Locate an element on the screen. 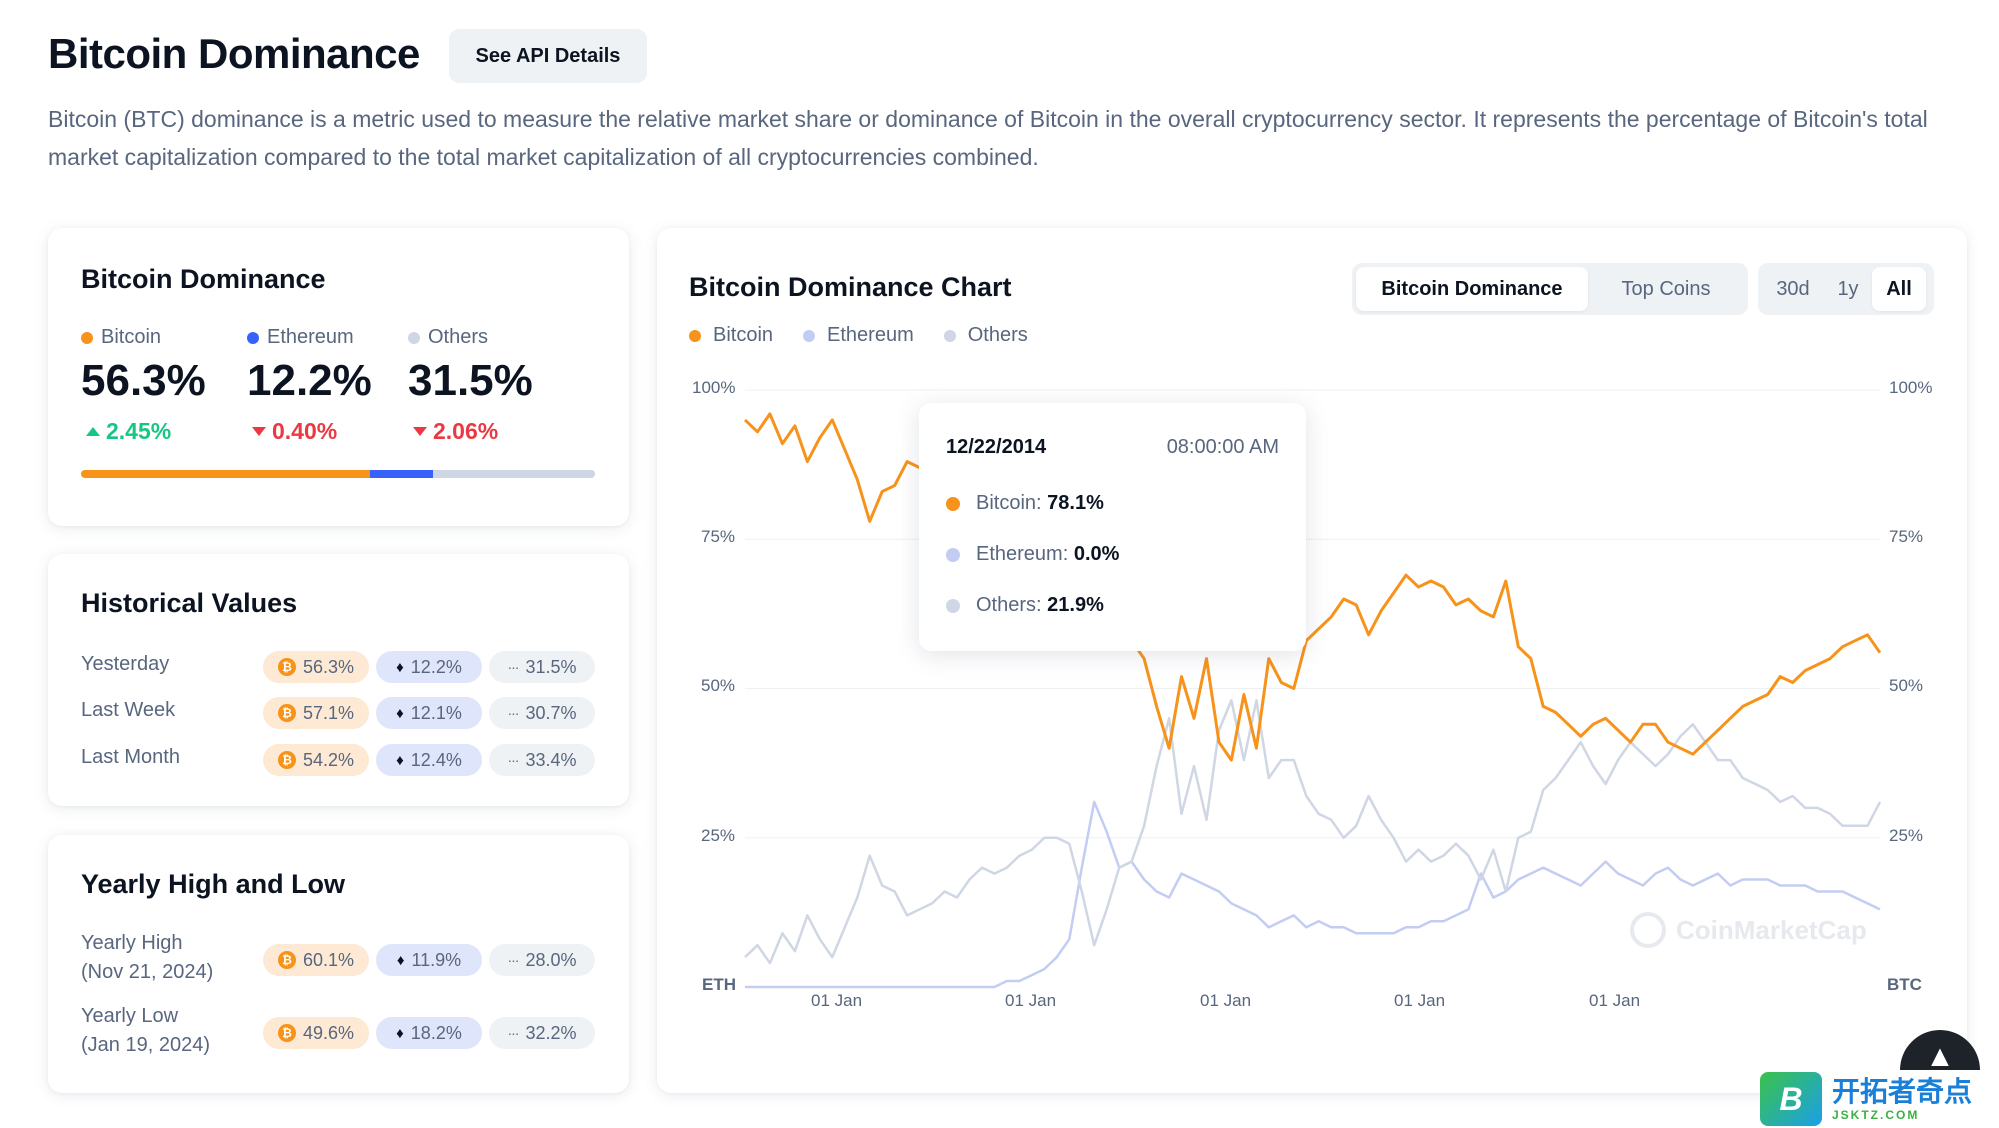 This screenshot has width=1999, height=1128. bitcoin-dominance-value: 56.3% is located at coordinates (143, 380).